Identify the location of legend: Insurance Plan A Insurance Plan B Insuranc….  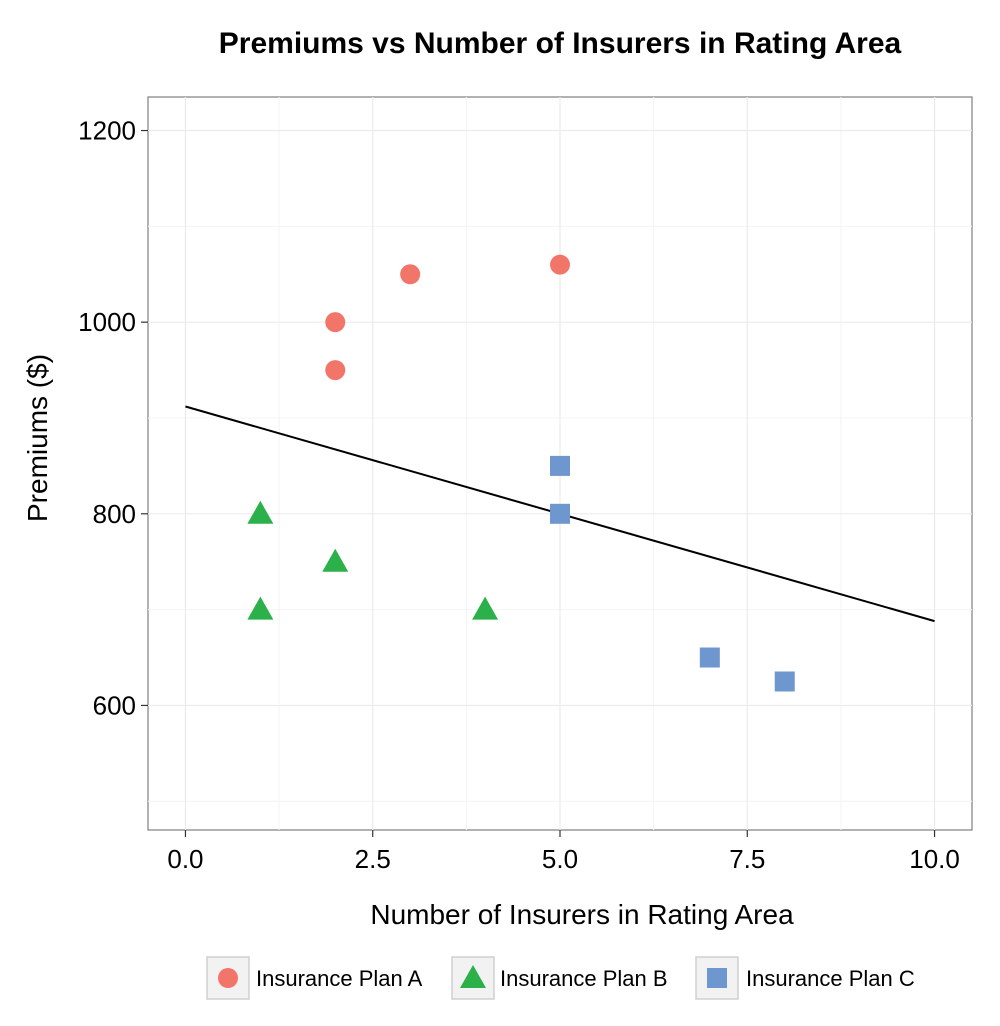
(560, 978).